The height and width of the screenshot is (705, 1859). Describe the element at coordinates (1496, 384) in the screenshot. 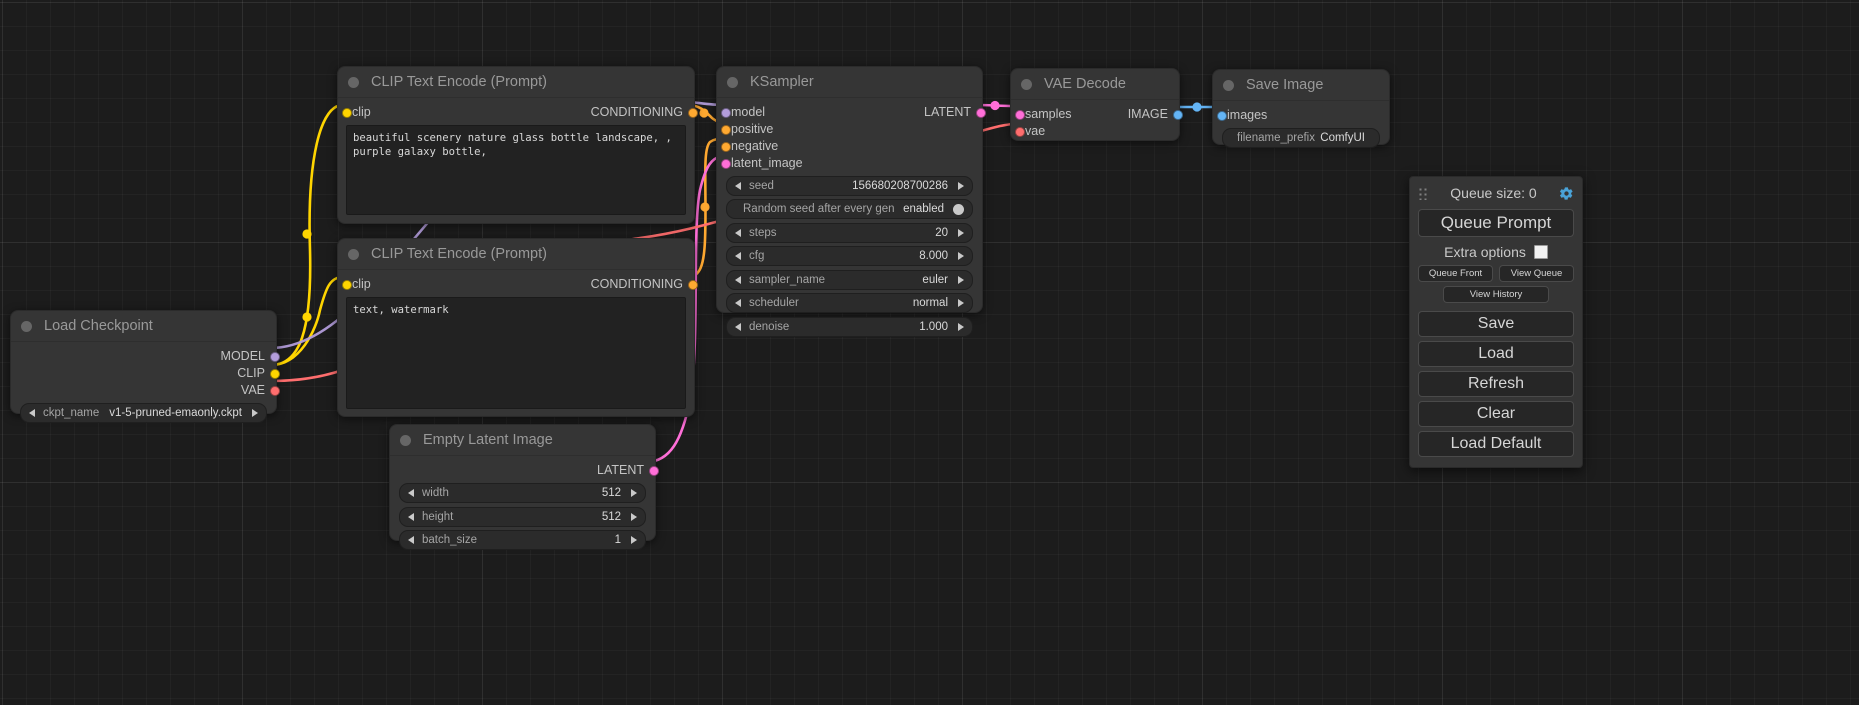

I see `refresh-button: Refresh` at that location.